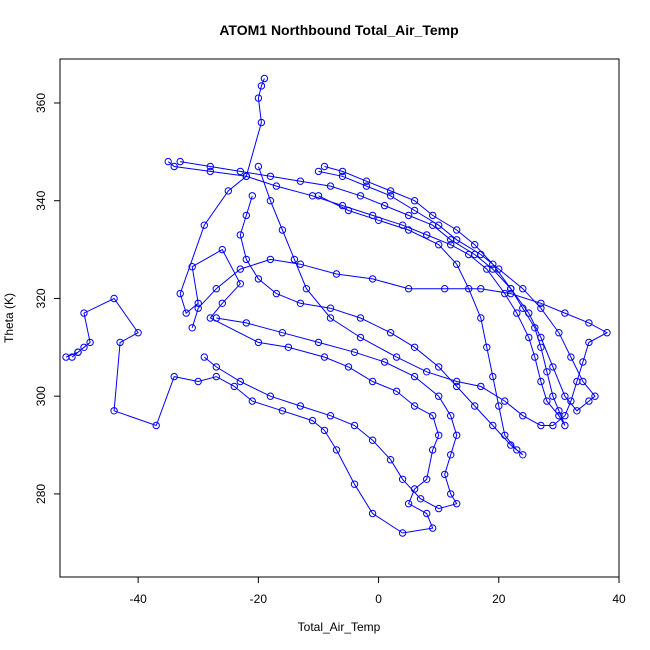  I want to click on x-tick-label: -20, so click(259, 599).